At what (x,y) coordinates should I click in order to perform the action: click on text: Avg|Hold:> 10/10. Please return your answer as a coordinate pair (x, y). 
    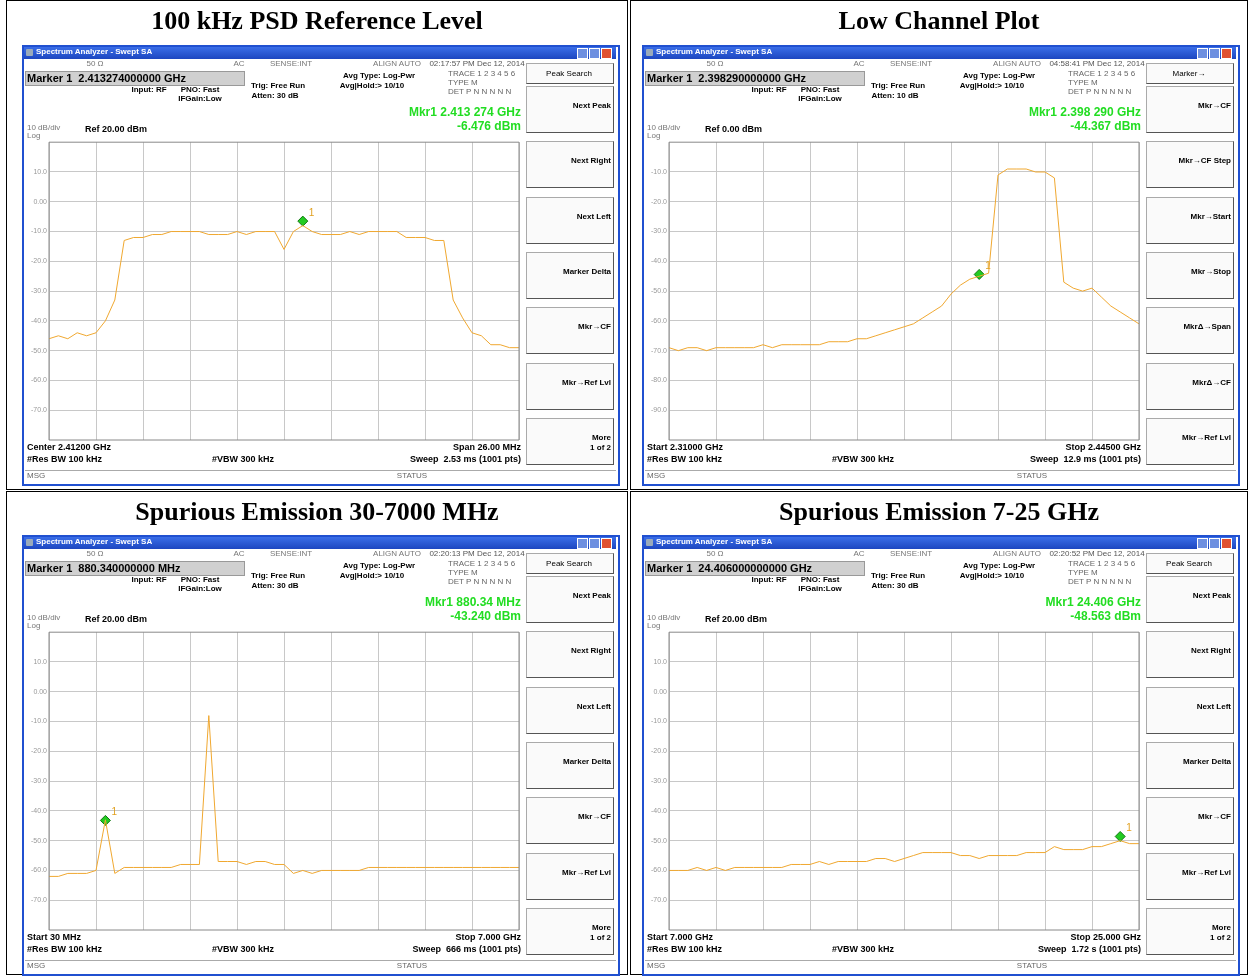
    Looking at the image, I should click on (992, 86).